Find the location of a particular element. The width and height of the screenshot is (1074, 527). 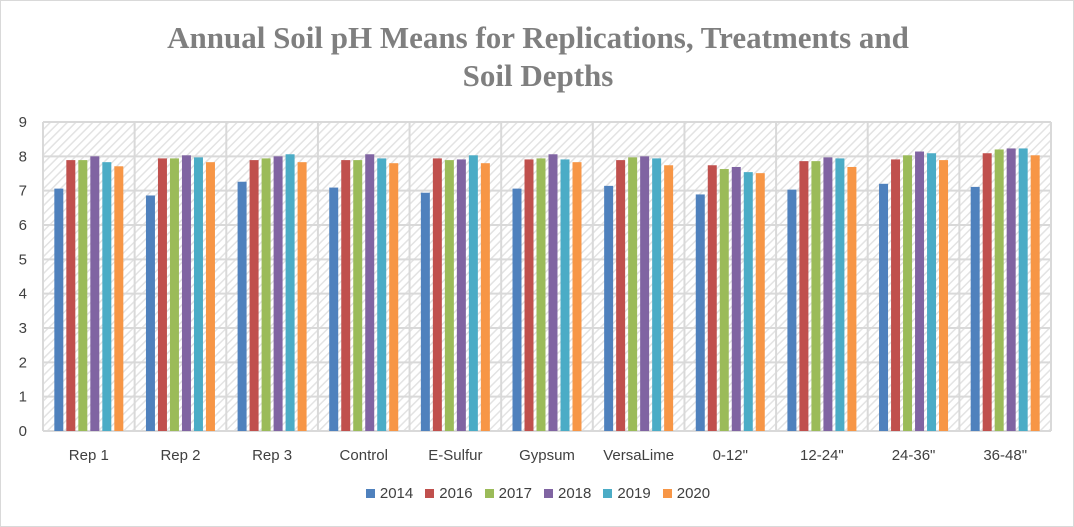

x-tick-label: 12-24" is located at coordinates (822, 455).